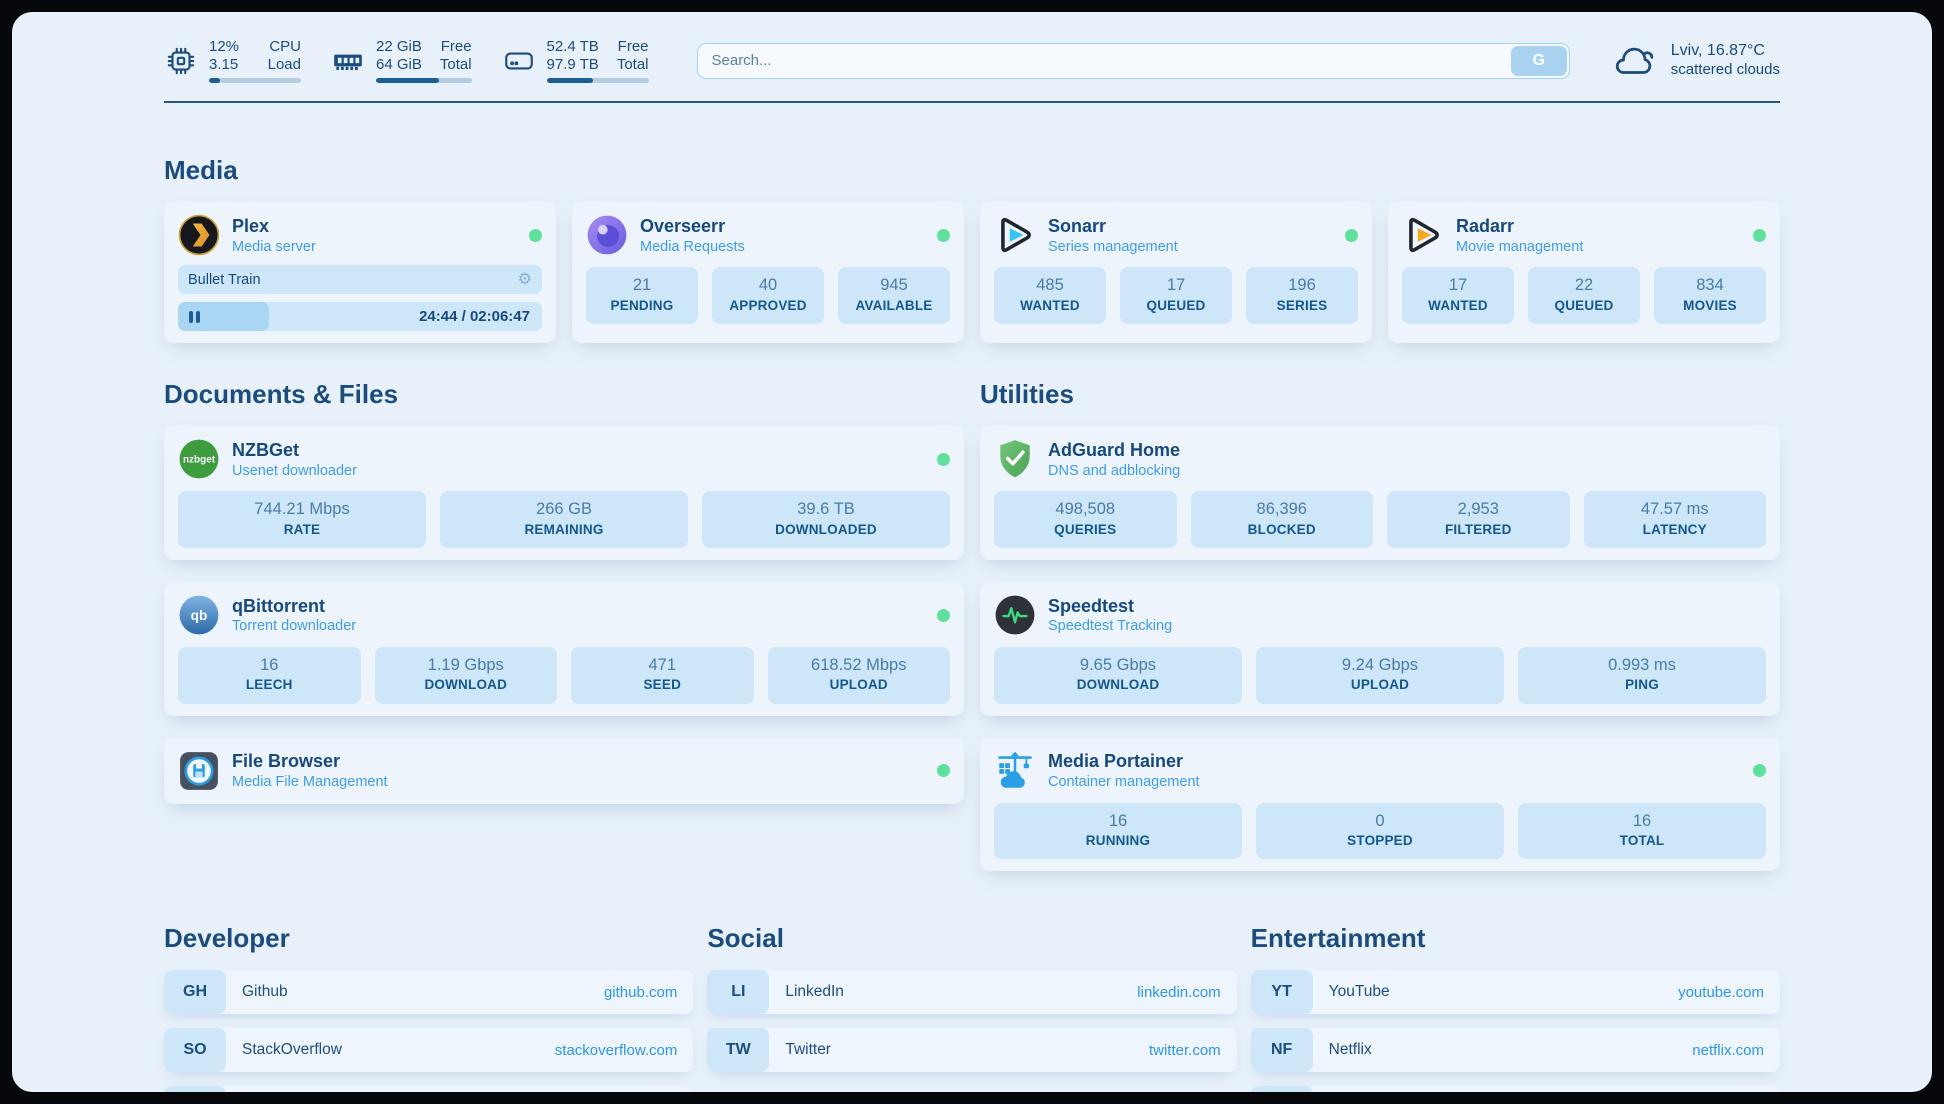 The image size is (1944, 1104). What do you see at coordinates (972, 992) in the screenshot?
I see `bookmark-linkedin: LI LinkedIn linkedin.com` at bounding box center [972, 992].